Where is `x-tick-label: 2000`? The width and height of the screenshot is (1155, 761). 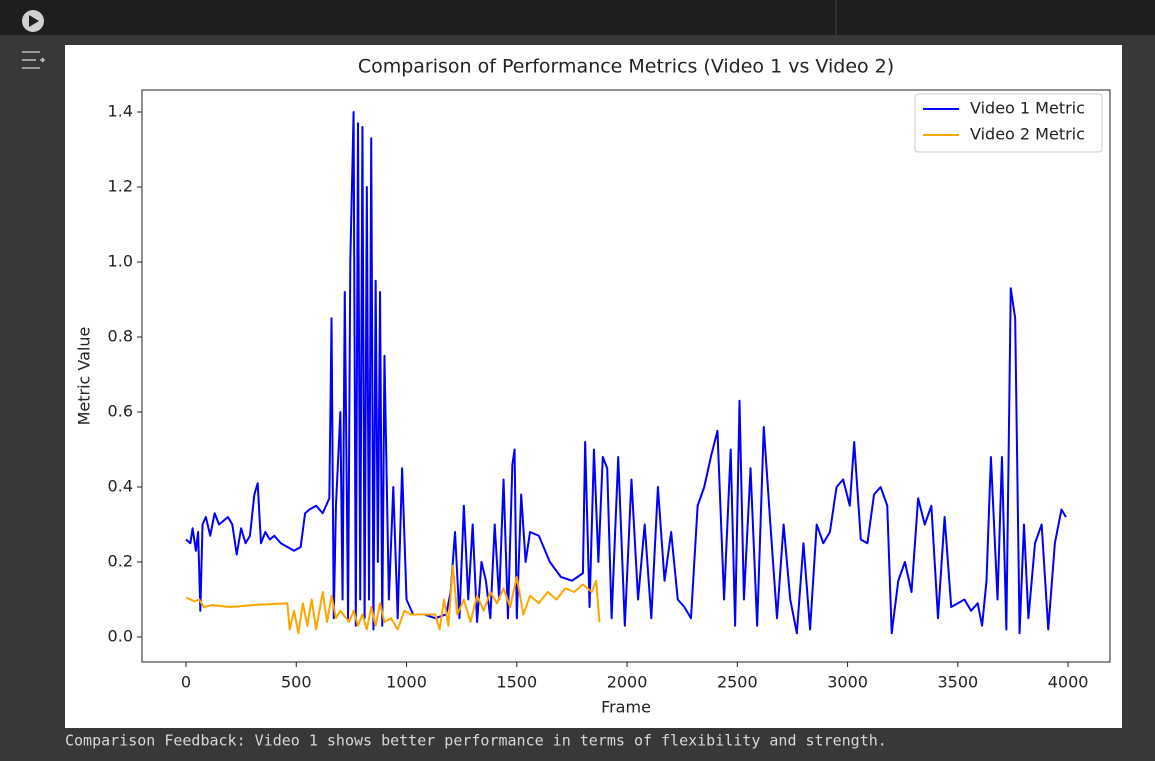
x-tick-label: 2000 is located at coordinates (627, 682).